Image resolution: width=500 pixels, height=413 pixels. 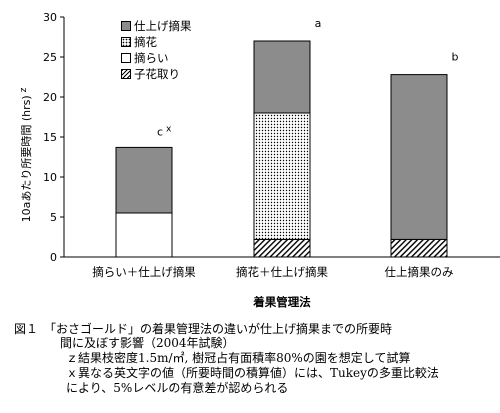 I want to click on caption-line: ｘ異なる英文字の値（所要時間の積算値）には、Tukeyの多重比較法, so click(x=252, y=373).